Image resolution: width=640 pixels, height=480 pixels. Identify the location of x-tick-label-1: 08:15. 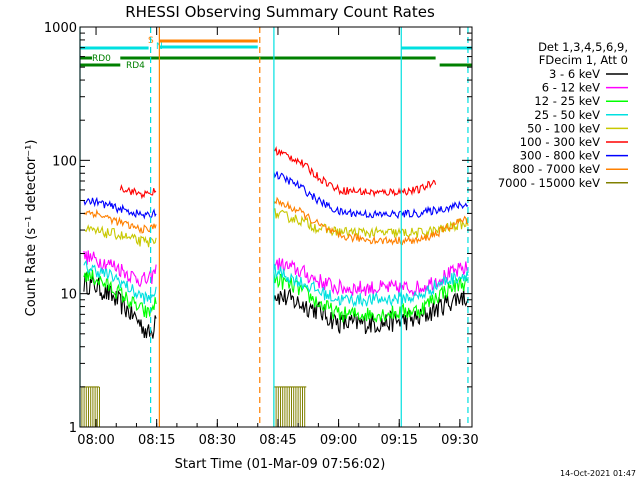
(156, 440).